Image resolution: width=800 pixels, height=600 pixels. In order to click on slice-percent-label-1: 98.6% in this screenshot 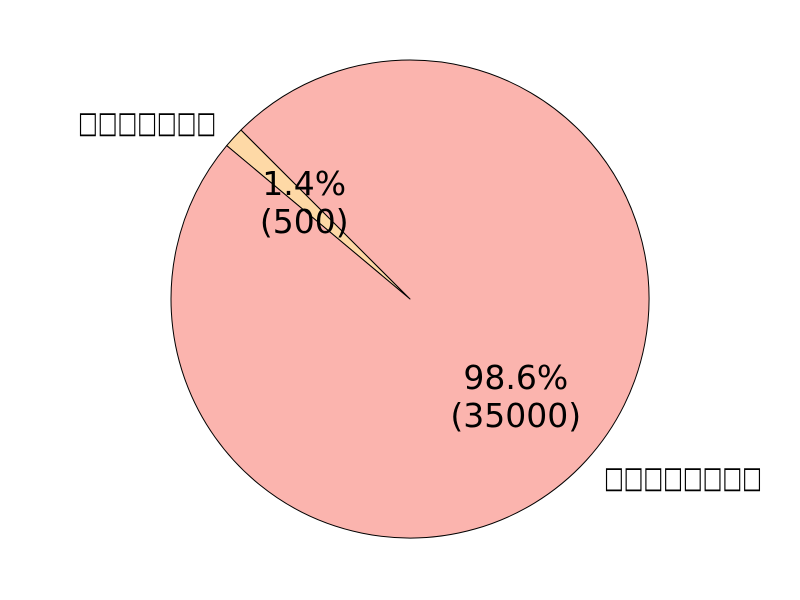, I will do `click(515, 377)`.